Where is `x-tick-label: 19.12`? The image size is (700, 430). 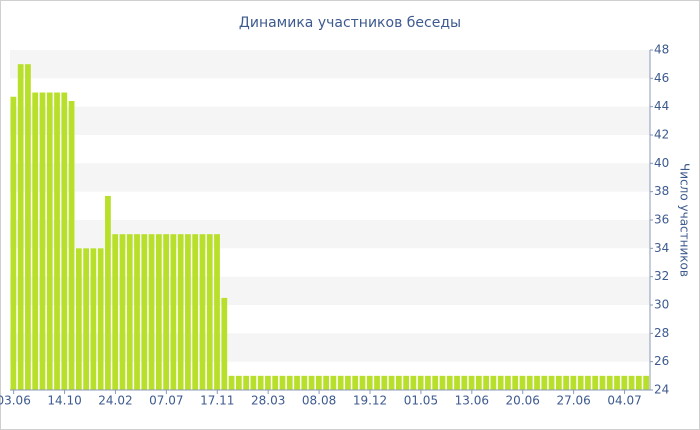 x-tick-label: 19.12 is located at coordinates (370, 401).